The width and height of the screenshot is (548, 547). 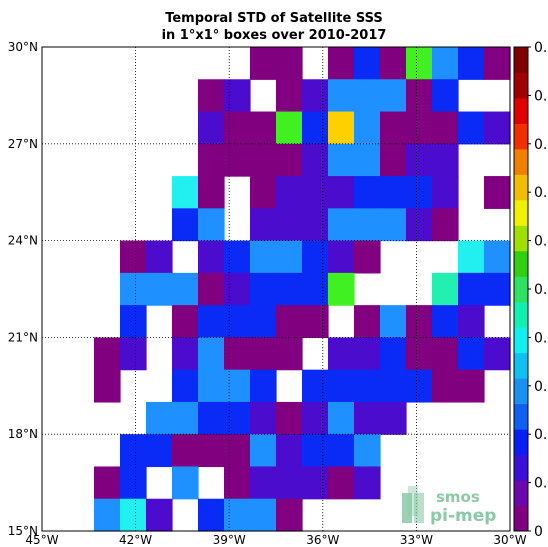 What do you see at coordinates (416, 540) in the screenshot?
I see `x-tick-label: 33°W` at bounding box center [416, 540].